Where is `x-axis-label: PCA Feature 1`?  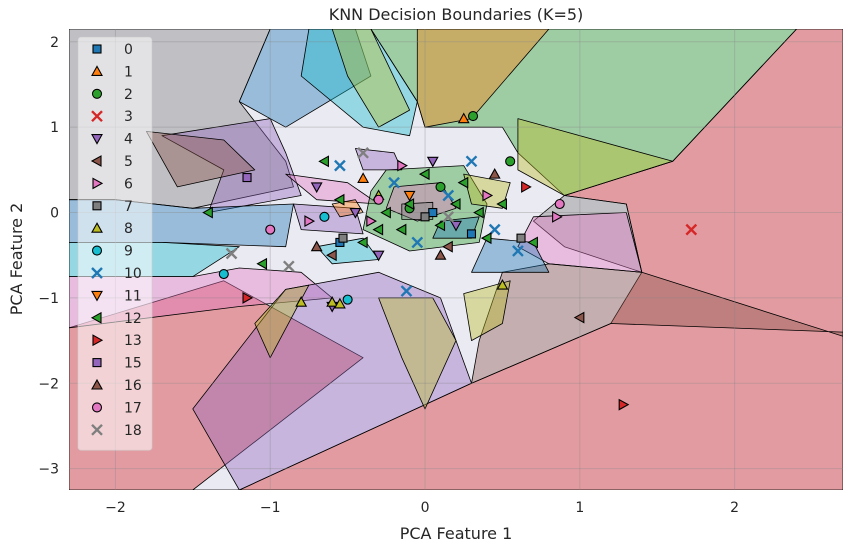
x-axis-label: PCA Feature 1 is located at coordinates (456, 533).